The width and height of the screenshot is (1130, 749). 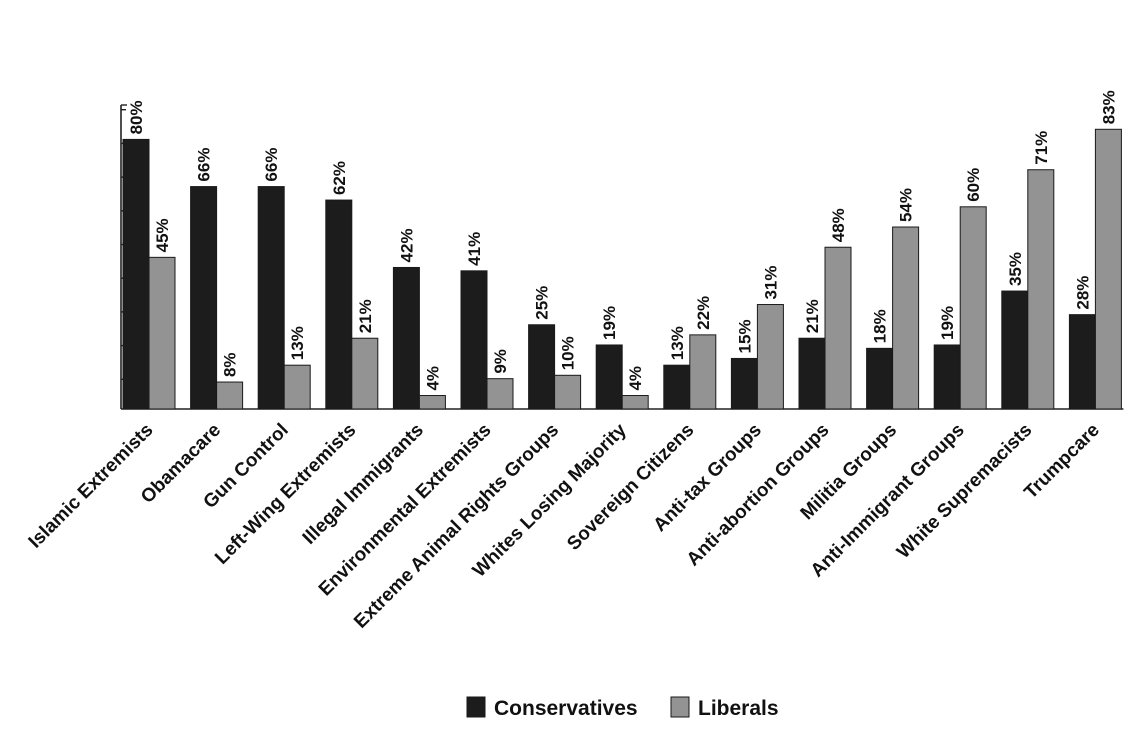 What do you see at coordinates (738, 708) in the screenshot?
I see `legend-label-liberals: Liberals` at bounding box center [738, 708].